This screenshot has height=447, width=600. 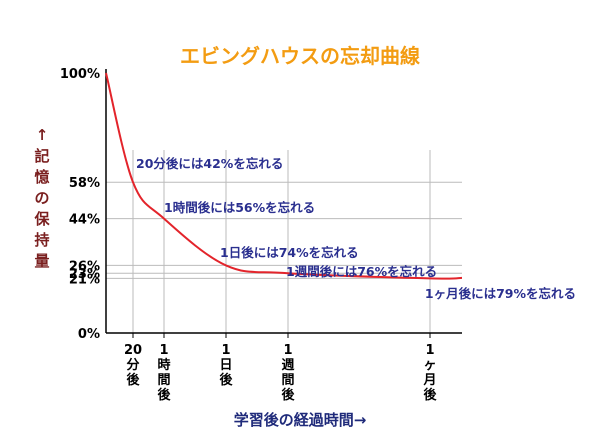 What do you see at coordinates (84, 274) in the screenshot?
I see `y-tick-label: 23%` at bounding box center [84, 274].